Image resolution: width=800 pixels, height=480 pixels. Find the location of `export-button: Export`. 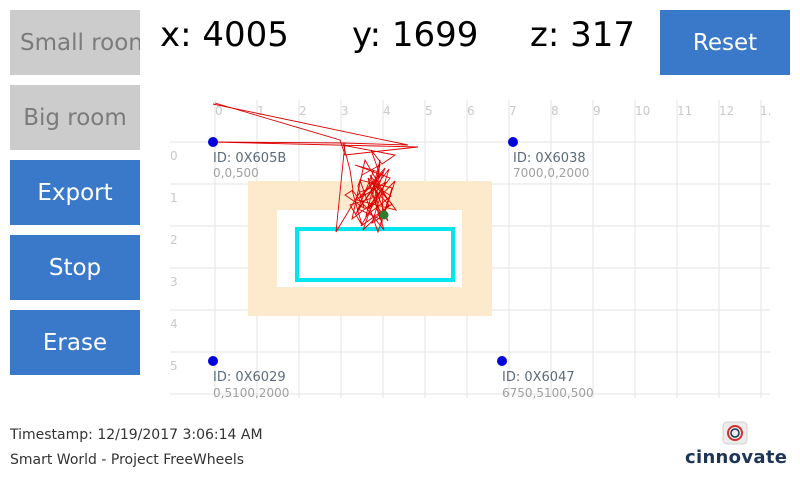

export-button: Export is located at coordinates (75, 192).